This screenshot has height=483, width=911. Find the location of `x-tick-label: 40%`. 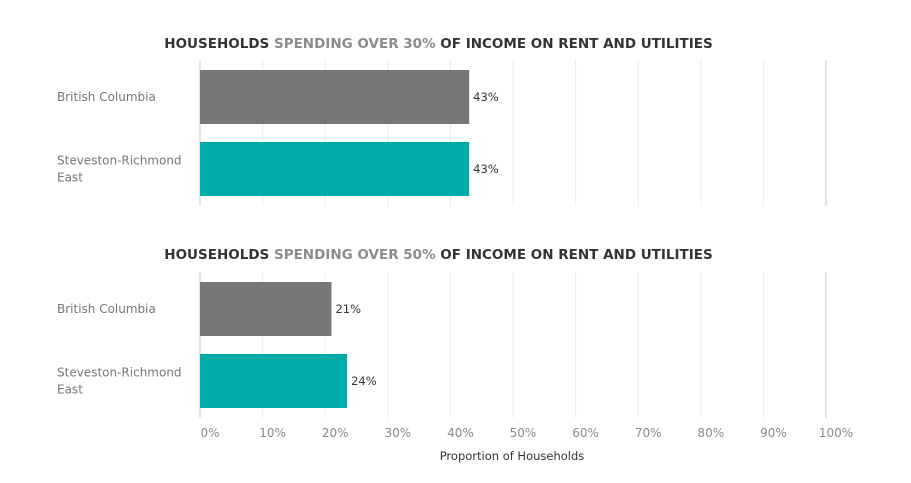

x-tick-label: 40% is located at coordinates (460, 433).